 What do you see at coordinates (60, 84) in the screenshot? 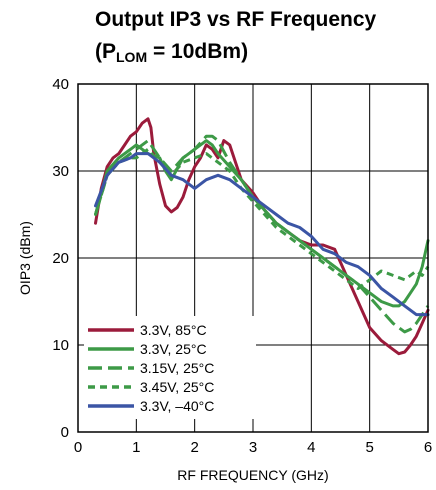
I see `y-tick-label: 40` at bounding box center [60, 84].